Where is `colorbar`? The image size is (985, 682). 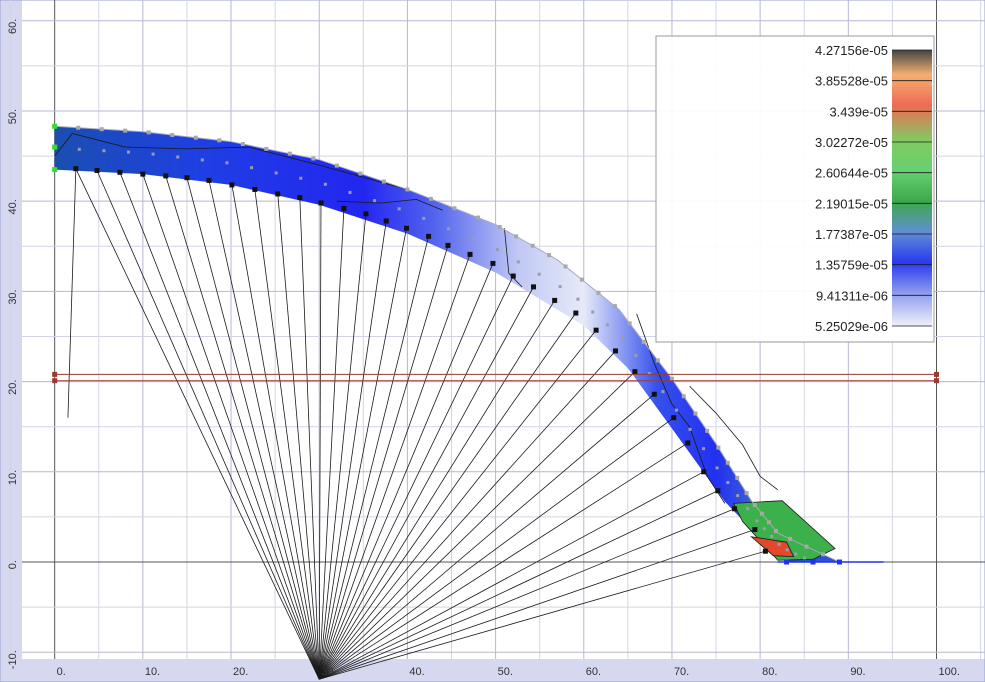 colorbar is located at coordinates (912, 188).